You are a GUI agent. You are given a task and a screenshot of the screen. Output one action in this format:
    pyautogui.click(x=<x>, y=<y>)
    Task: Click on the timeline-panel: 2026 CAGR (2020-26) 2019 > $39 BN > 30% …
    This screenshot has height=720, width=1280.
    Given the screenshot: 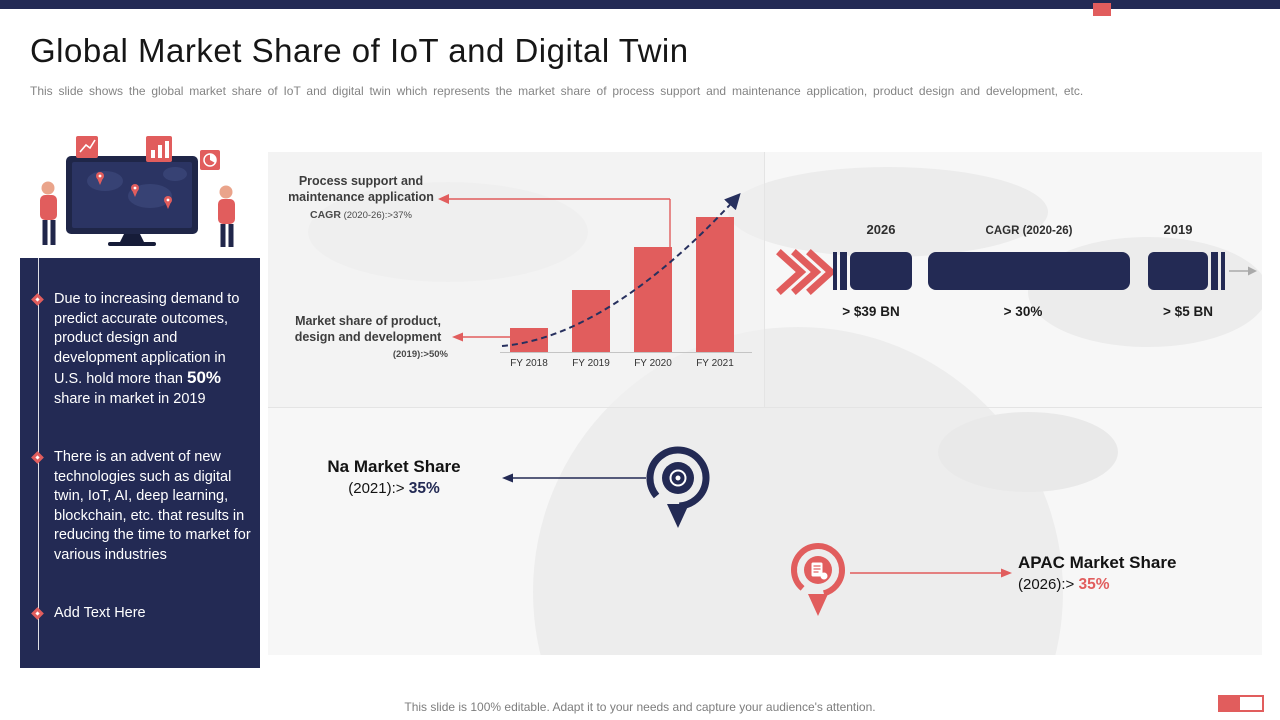 What is the action you would take?
    pyautogui.click(x=1013, y=279)
    